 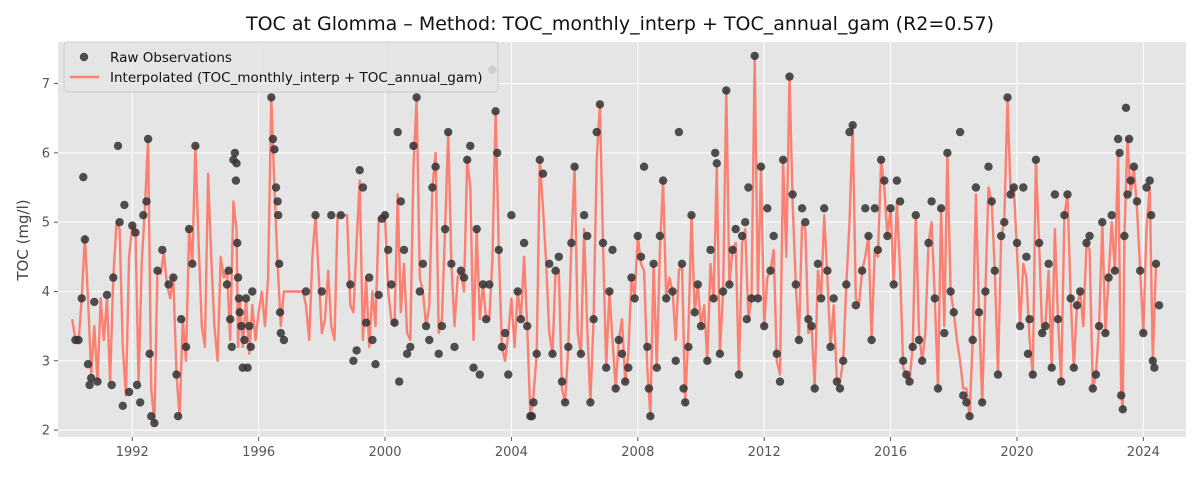 I want to click on x-tick-label: 2000, so click(x=384, y=452).